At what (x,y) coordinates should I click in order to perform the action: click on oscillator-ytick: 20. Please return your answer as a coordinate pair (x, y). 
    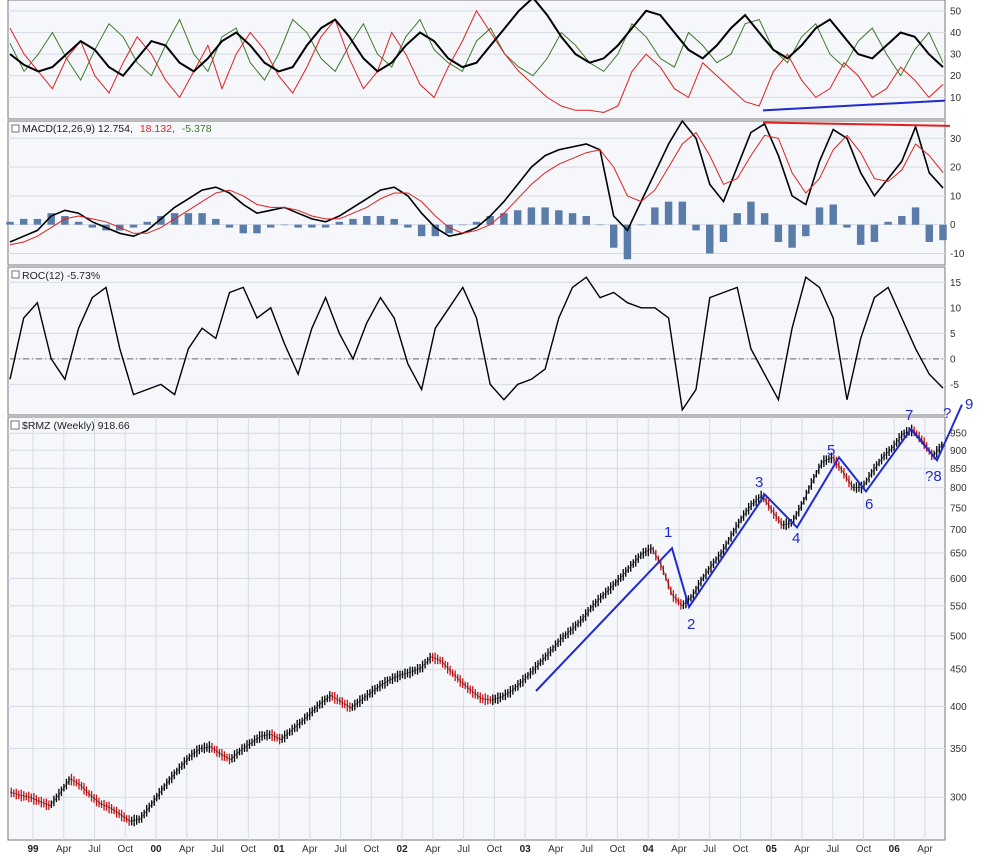
    Looking at the image, I should click on (956, 76).